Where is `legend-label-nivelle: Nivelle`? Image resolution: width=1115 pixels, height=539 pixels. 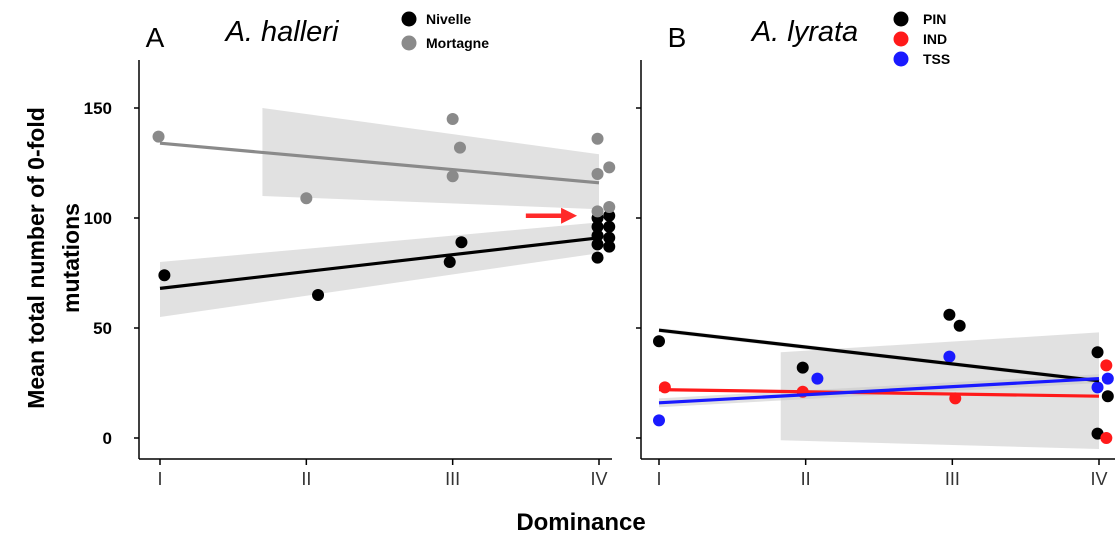
legend-label-nivelle: Nivelle is located at coordinates (448, 19).